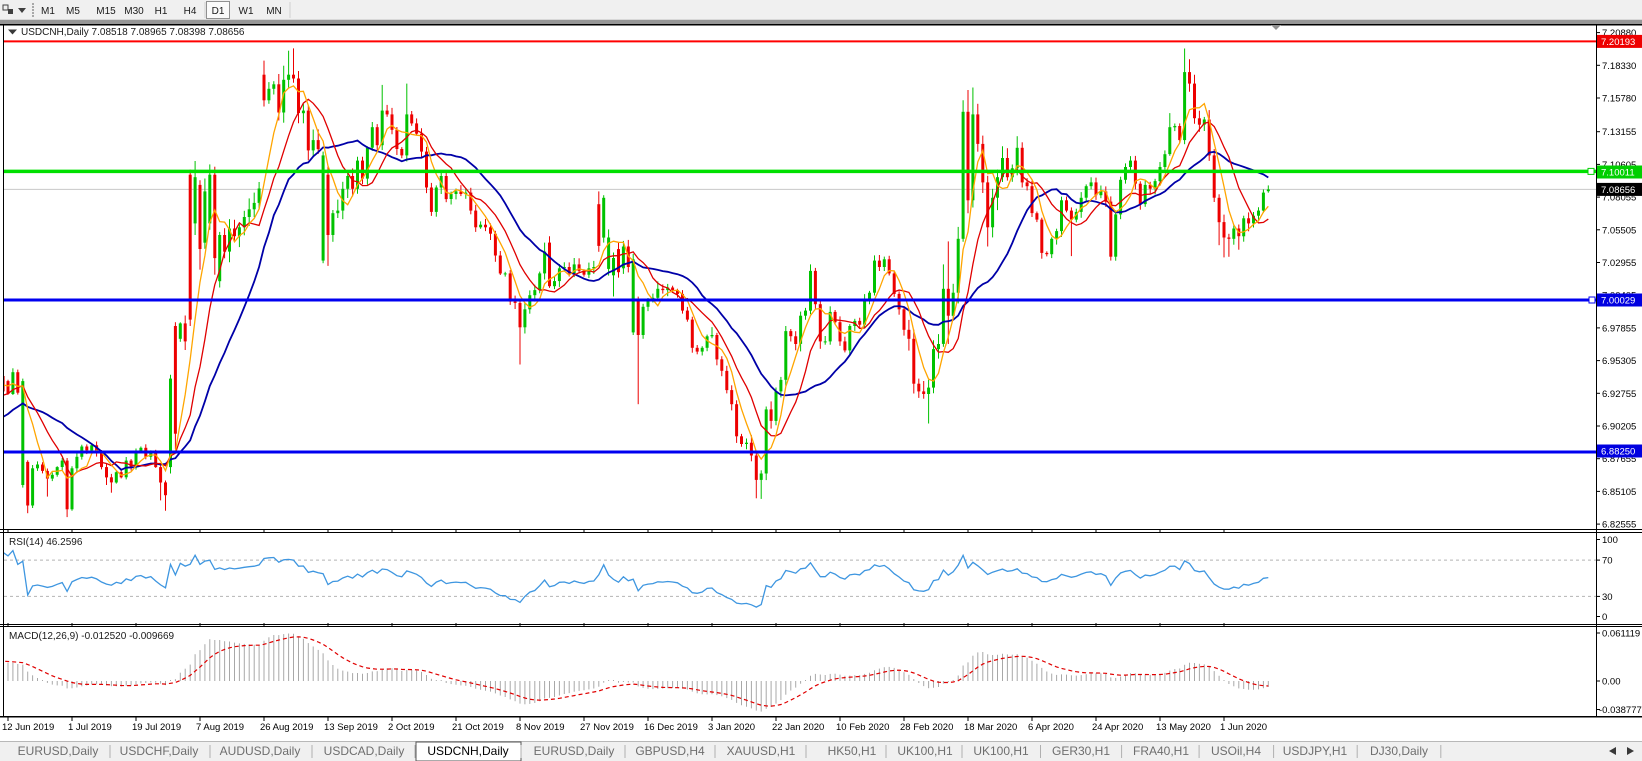 This screenshot has height=761, width=1642. I want to click on svg-text: M30, so click(134, 11).